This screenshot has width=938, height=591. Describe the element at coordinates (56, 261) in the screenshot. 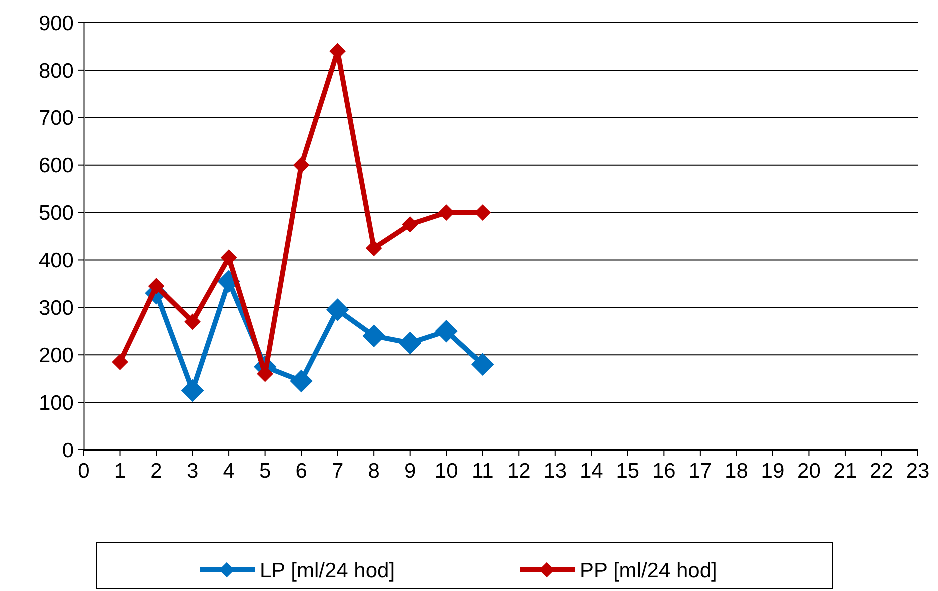

I see `y-tick-label: 400` at that location.